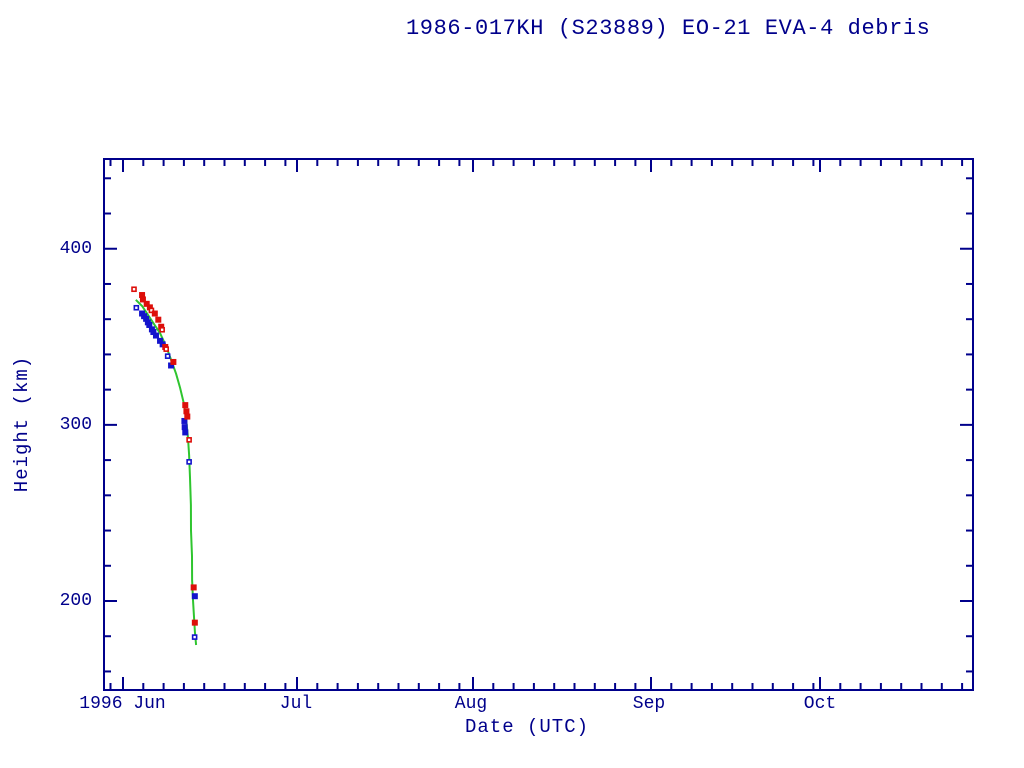 The width and height of the screenshot is (1024, 768). What do you see at coordinates (164, 463) in the screenshot?
I see `data-markers` at bounding box center [164, 463].